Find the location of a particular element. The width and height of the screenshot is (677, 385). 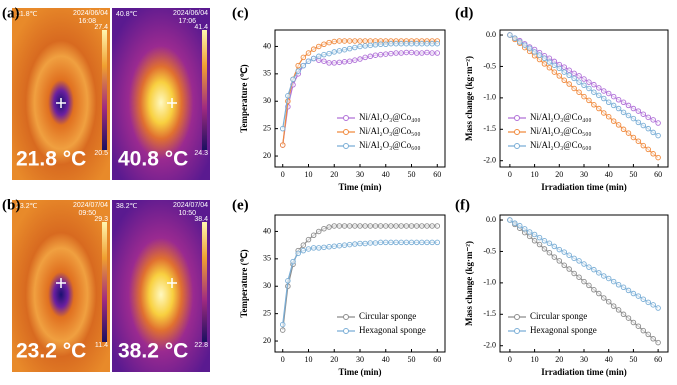

x-tick-label: 40 is located at coordinates (386, 359).